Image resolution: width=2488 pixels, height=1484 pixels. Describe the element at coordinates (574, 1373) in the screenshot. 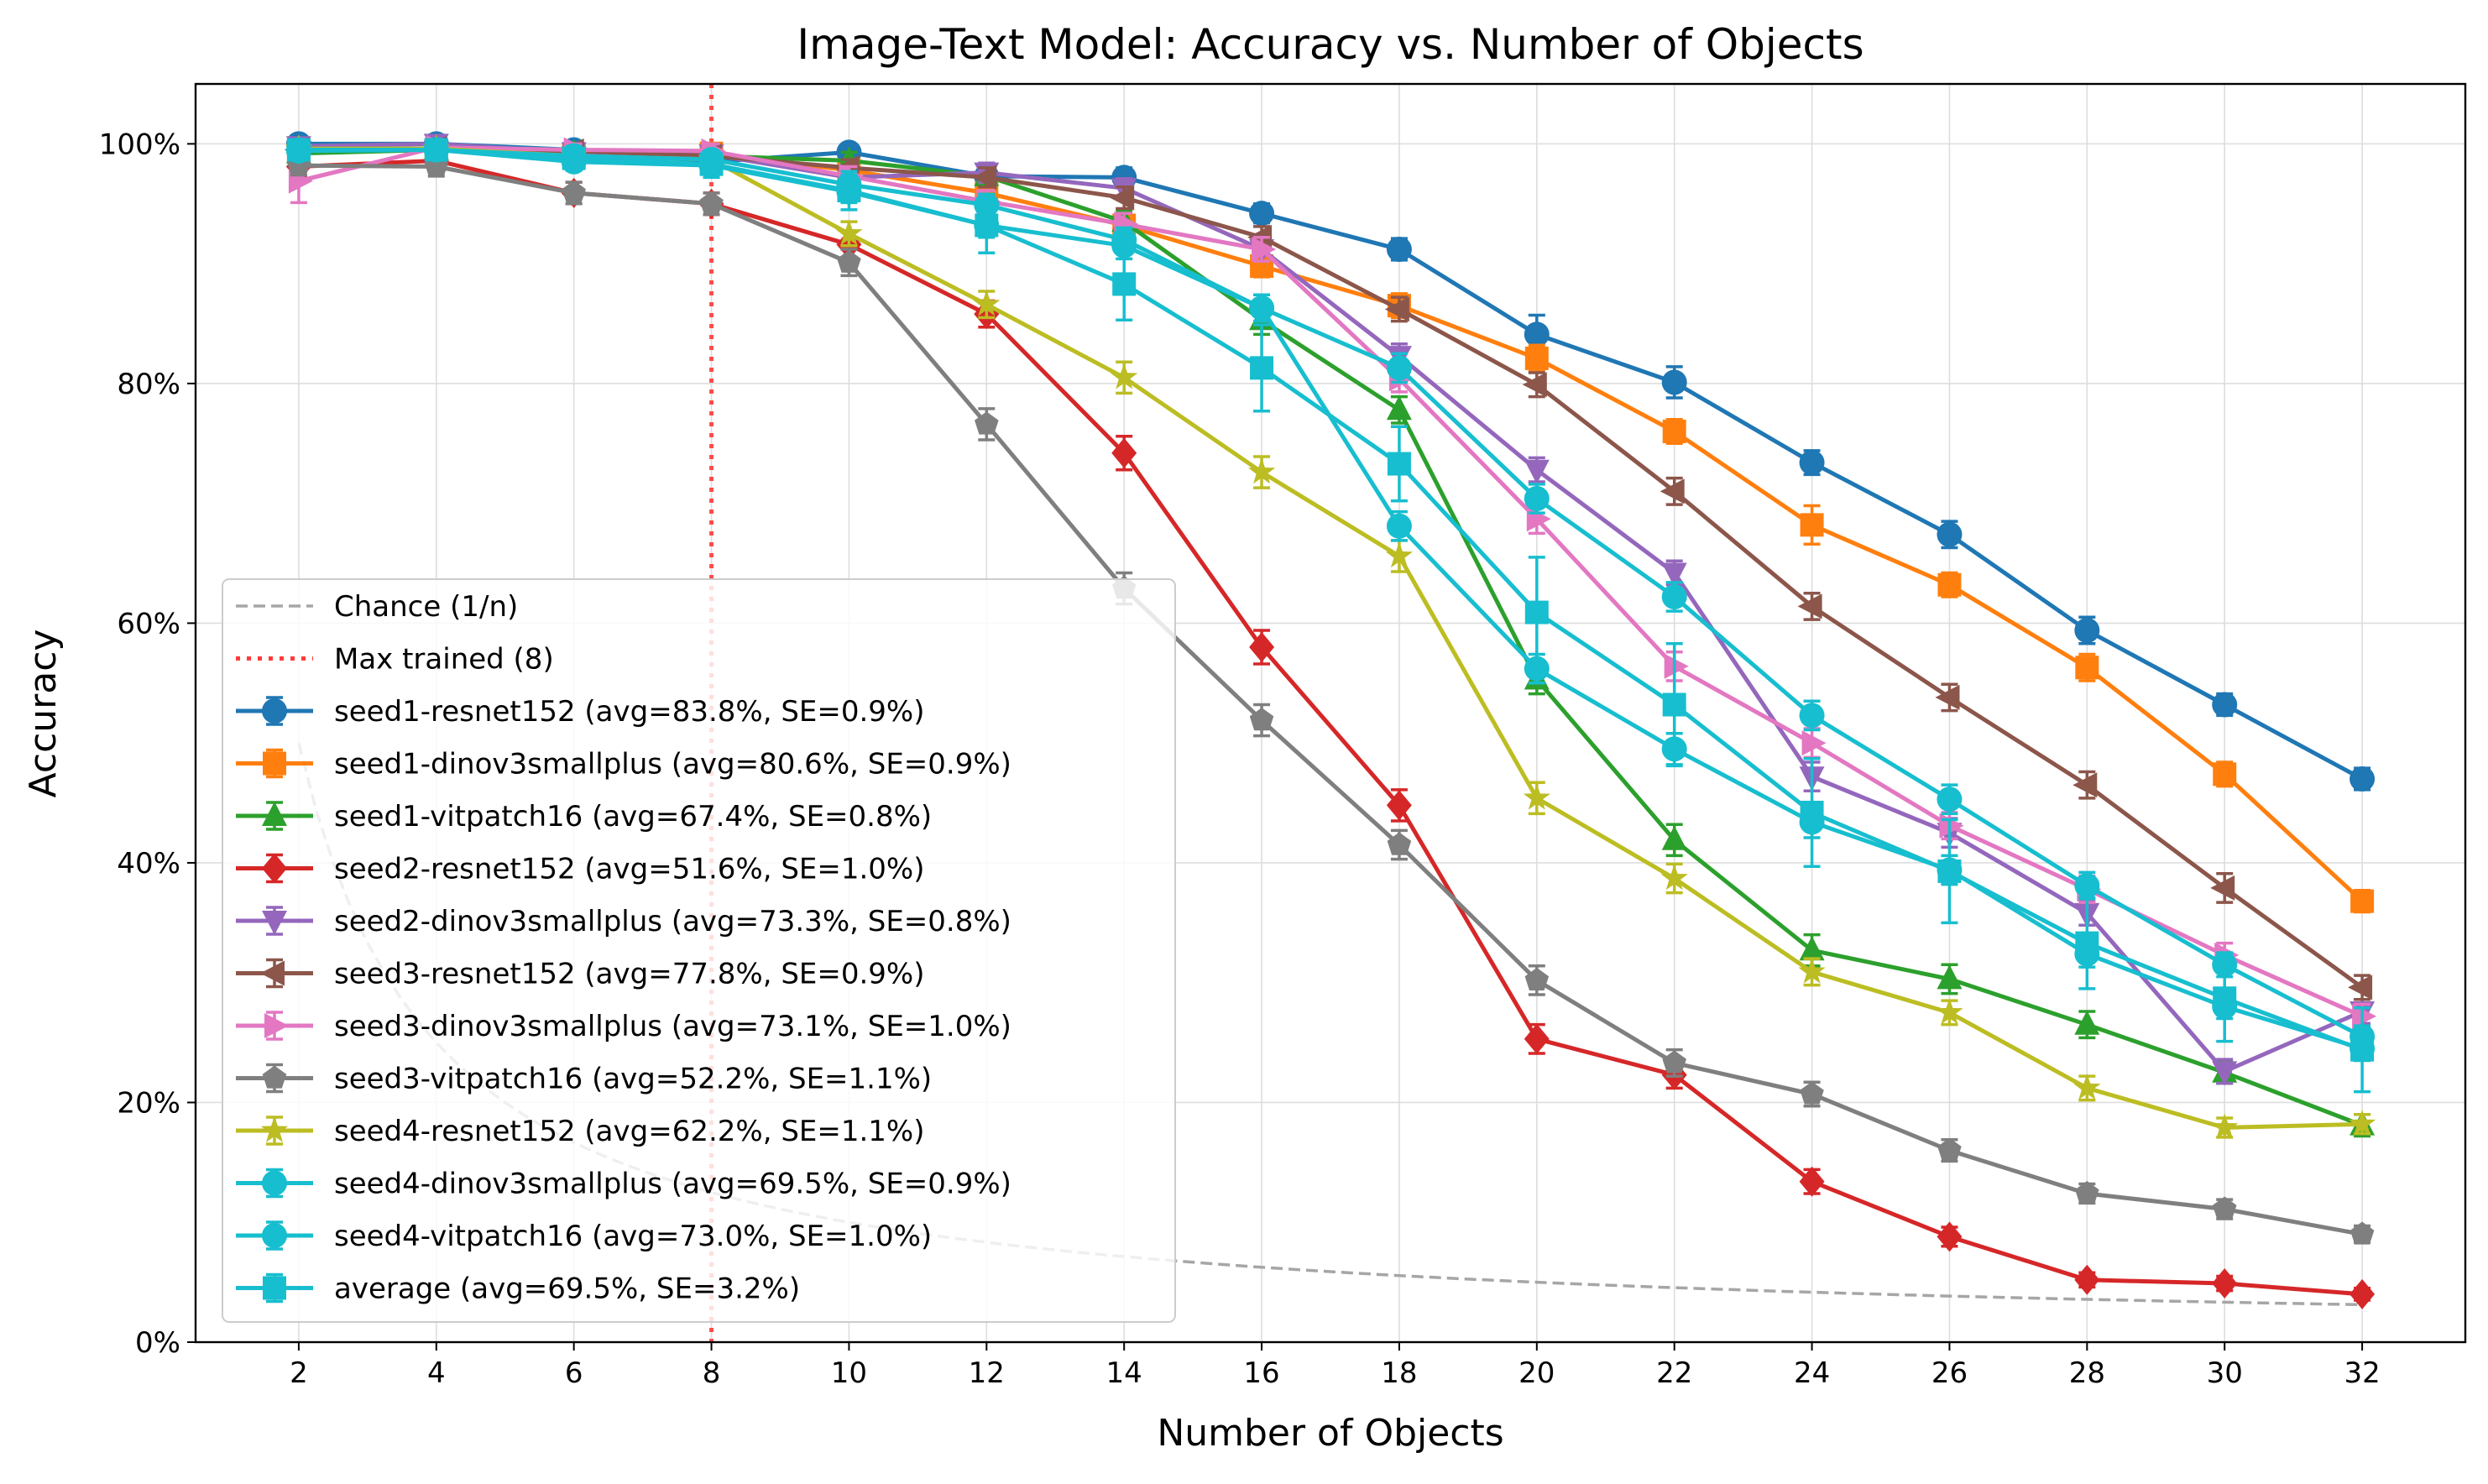

I see `x-tick-label: 6` at that location.